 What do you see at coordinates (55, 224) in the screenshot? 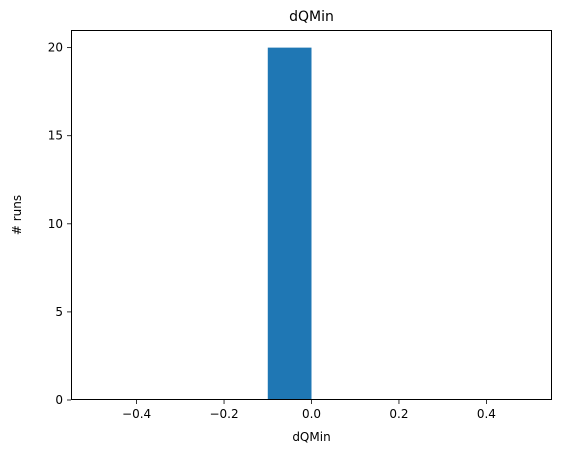
I see `y-tick-label: 10` at bounding box center [55, 224].